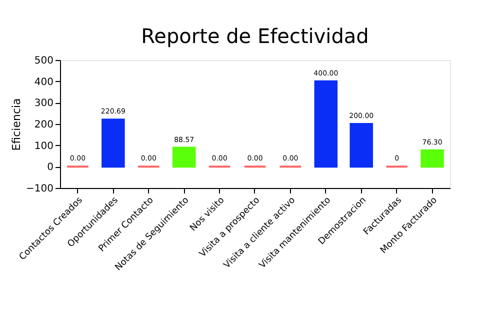 This screenshot has width=500, height=330. What do you see at coordinates (50, 168) in the screenshot?
I see `y-tick-label: 0` at bounding box center [50, 168].